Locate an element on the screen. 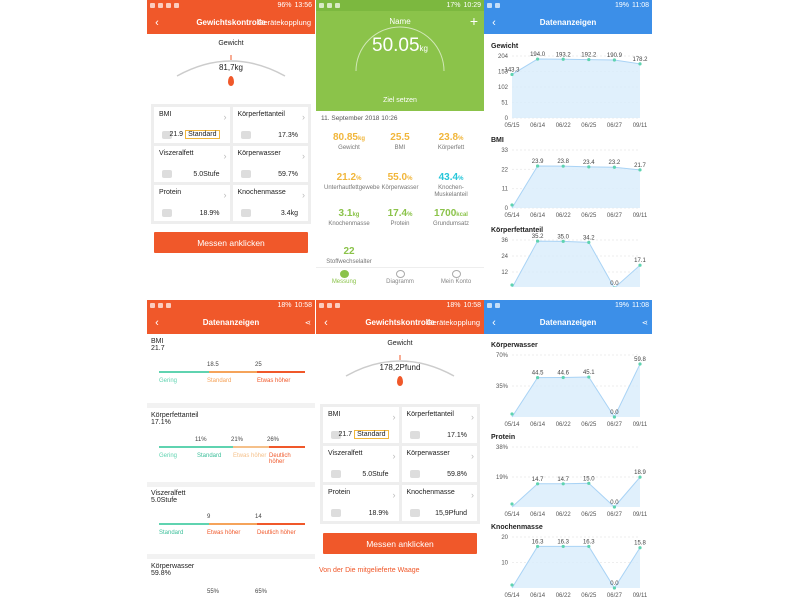 This screenshot has width=800, height=600. range-tick: 26% is located at coordinates (273, 440).